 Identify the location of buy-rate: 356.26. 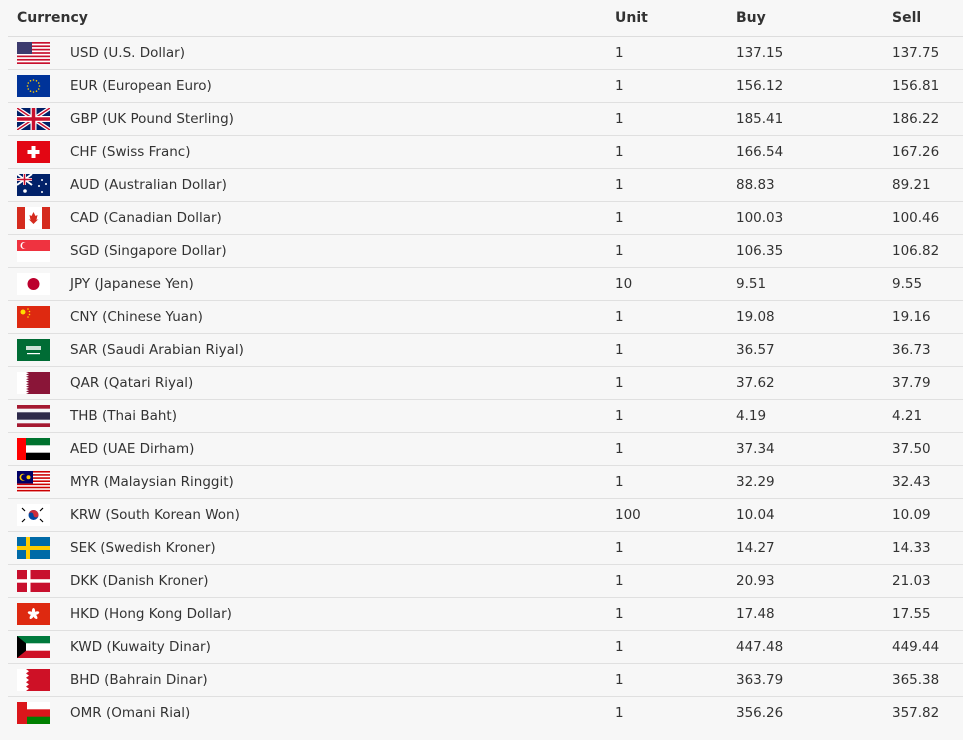
(760, 713).